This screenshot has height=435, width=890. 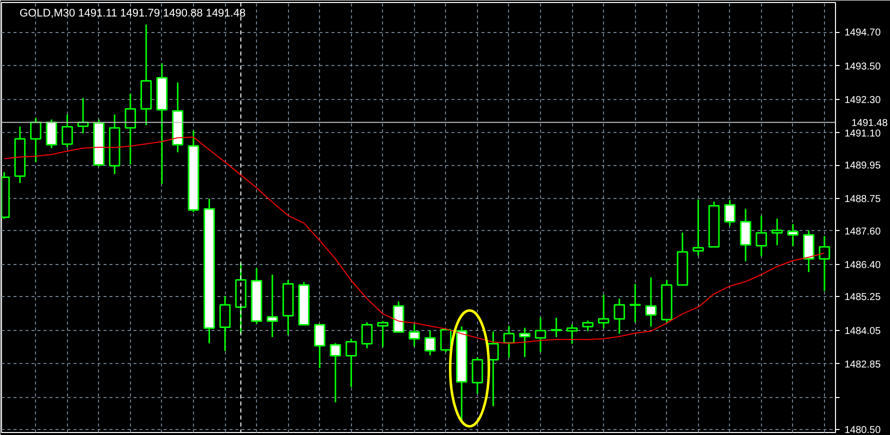 I want to click on y-tick-label: 1487.60, so click(x=863, y=232).